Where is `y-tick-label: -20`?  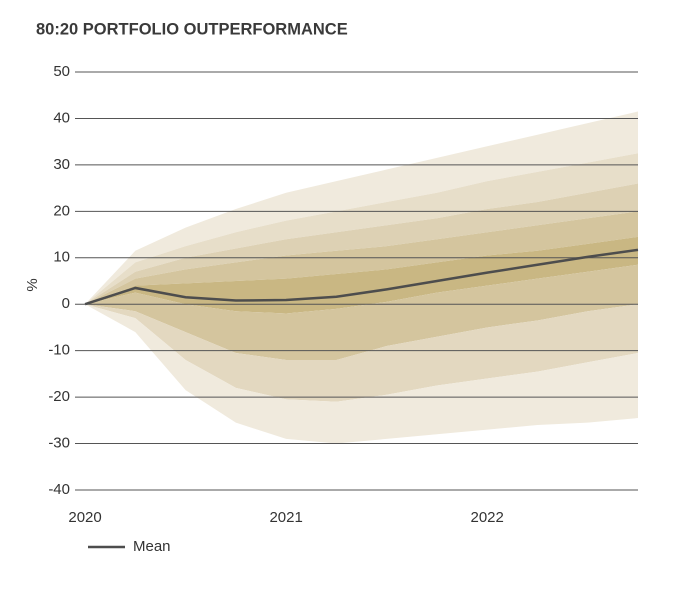
y-tick-label: -20 is located at coordinates (59, 396).